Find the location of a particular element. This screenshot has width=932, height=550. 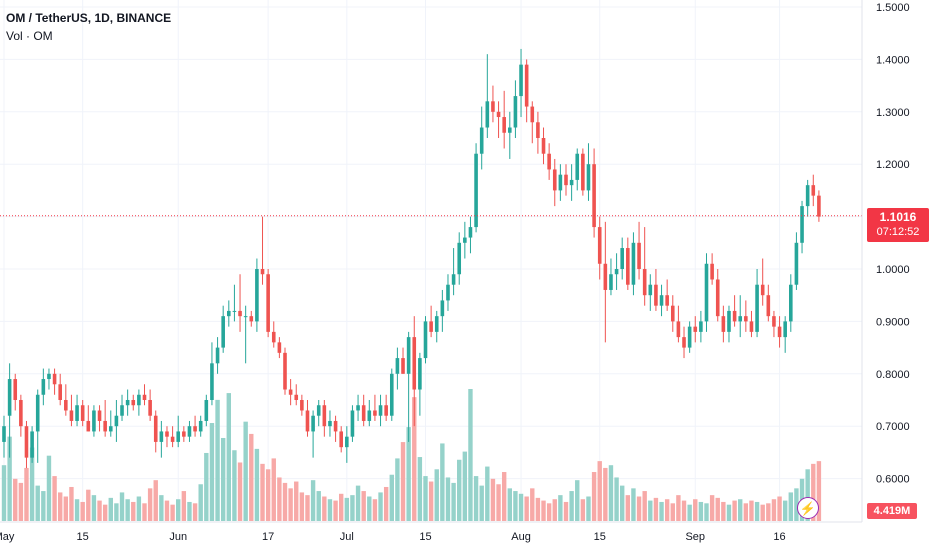

volume-tag: 4.419M is located at coordinates (892, 511).